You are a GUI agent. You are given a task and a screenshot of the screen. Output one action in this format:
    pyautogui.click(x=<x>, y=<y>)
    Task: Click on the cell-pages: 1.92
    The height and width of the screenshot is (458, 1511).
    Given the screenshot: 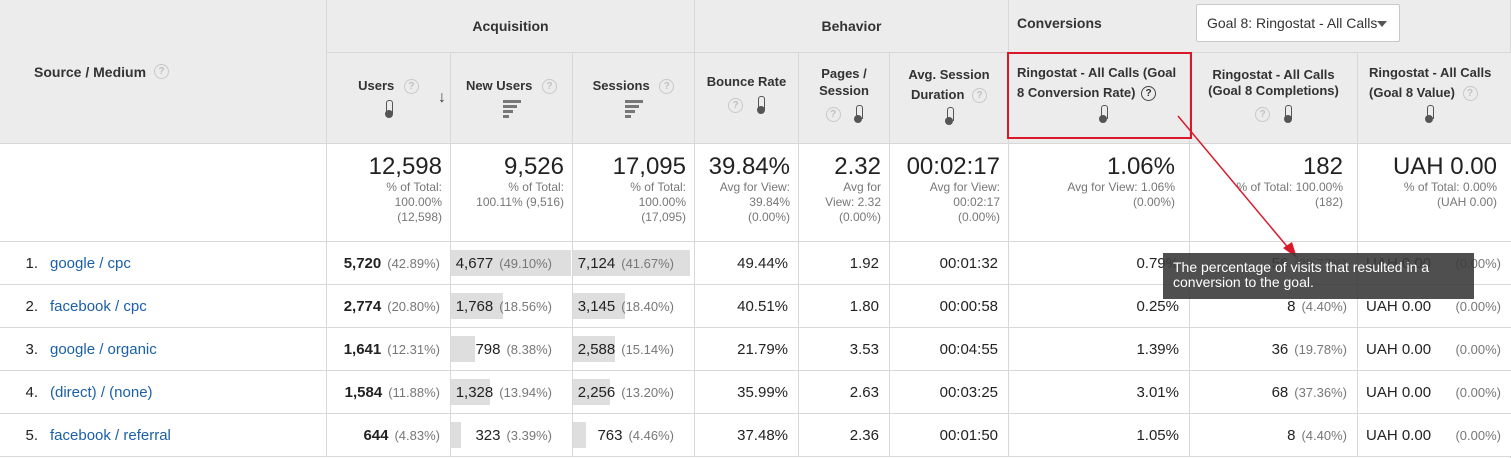 What is the action you would take?
    pyautogui.click(x=844, y=263)
    